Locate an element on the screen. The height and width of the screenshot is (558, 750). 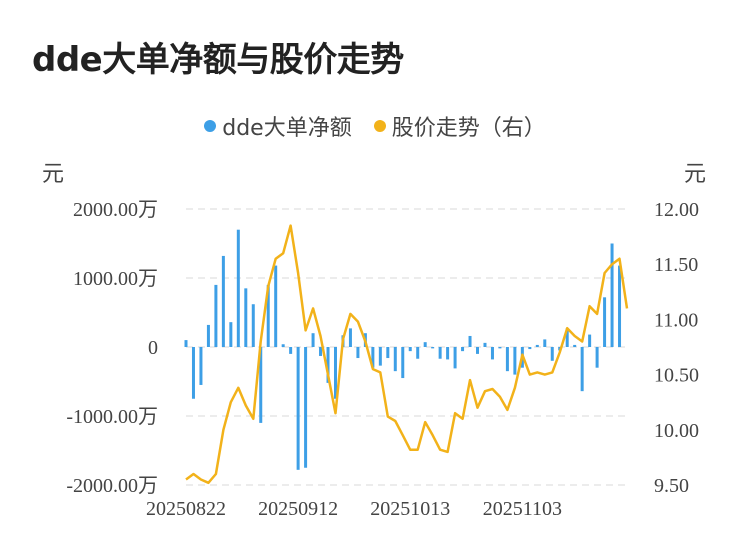
left-tick-label: 2000.00万 is located at coordinates (115, 210).